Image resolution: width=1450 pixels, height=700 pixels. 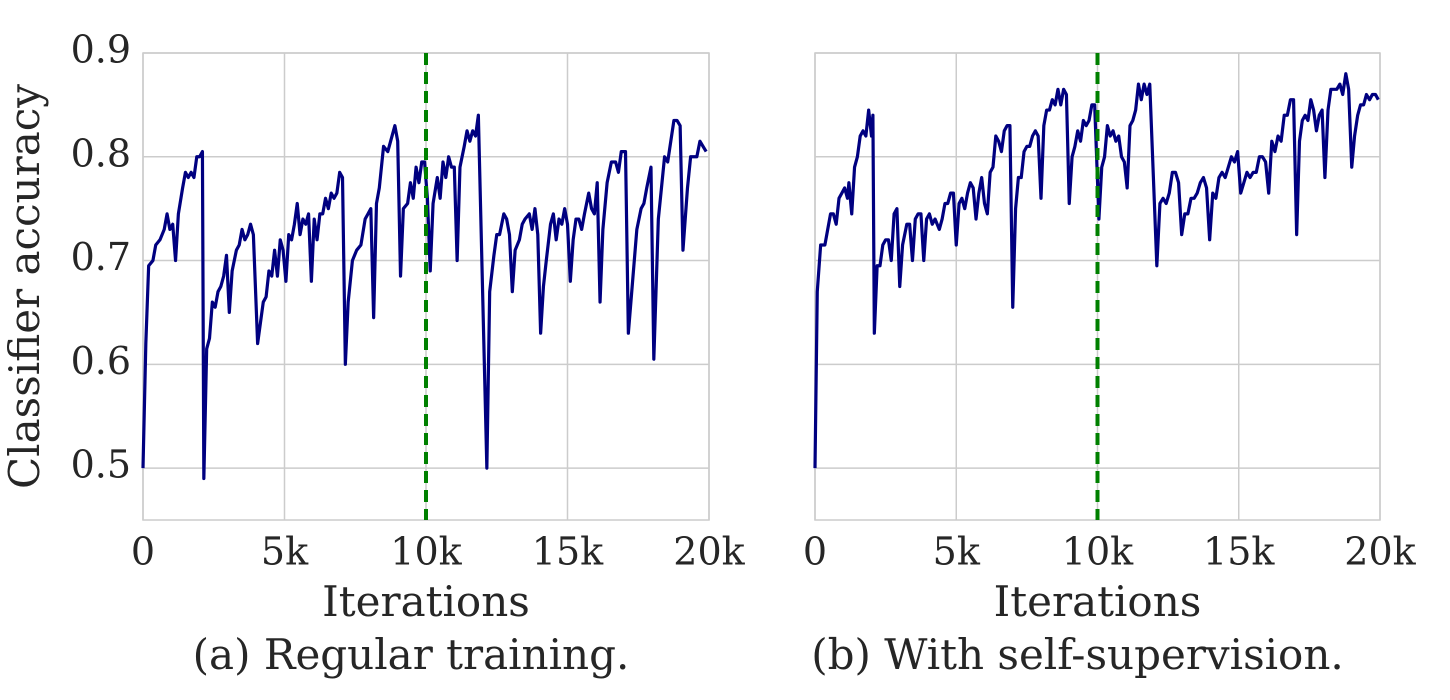 What do you see at coordinates (101, 50) in the screenshot?
I see `y-tick-label: 0.9` at bounding box center [101, 50].